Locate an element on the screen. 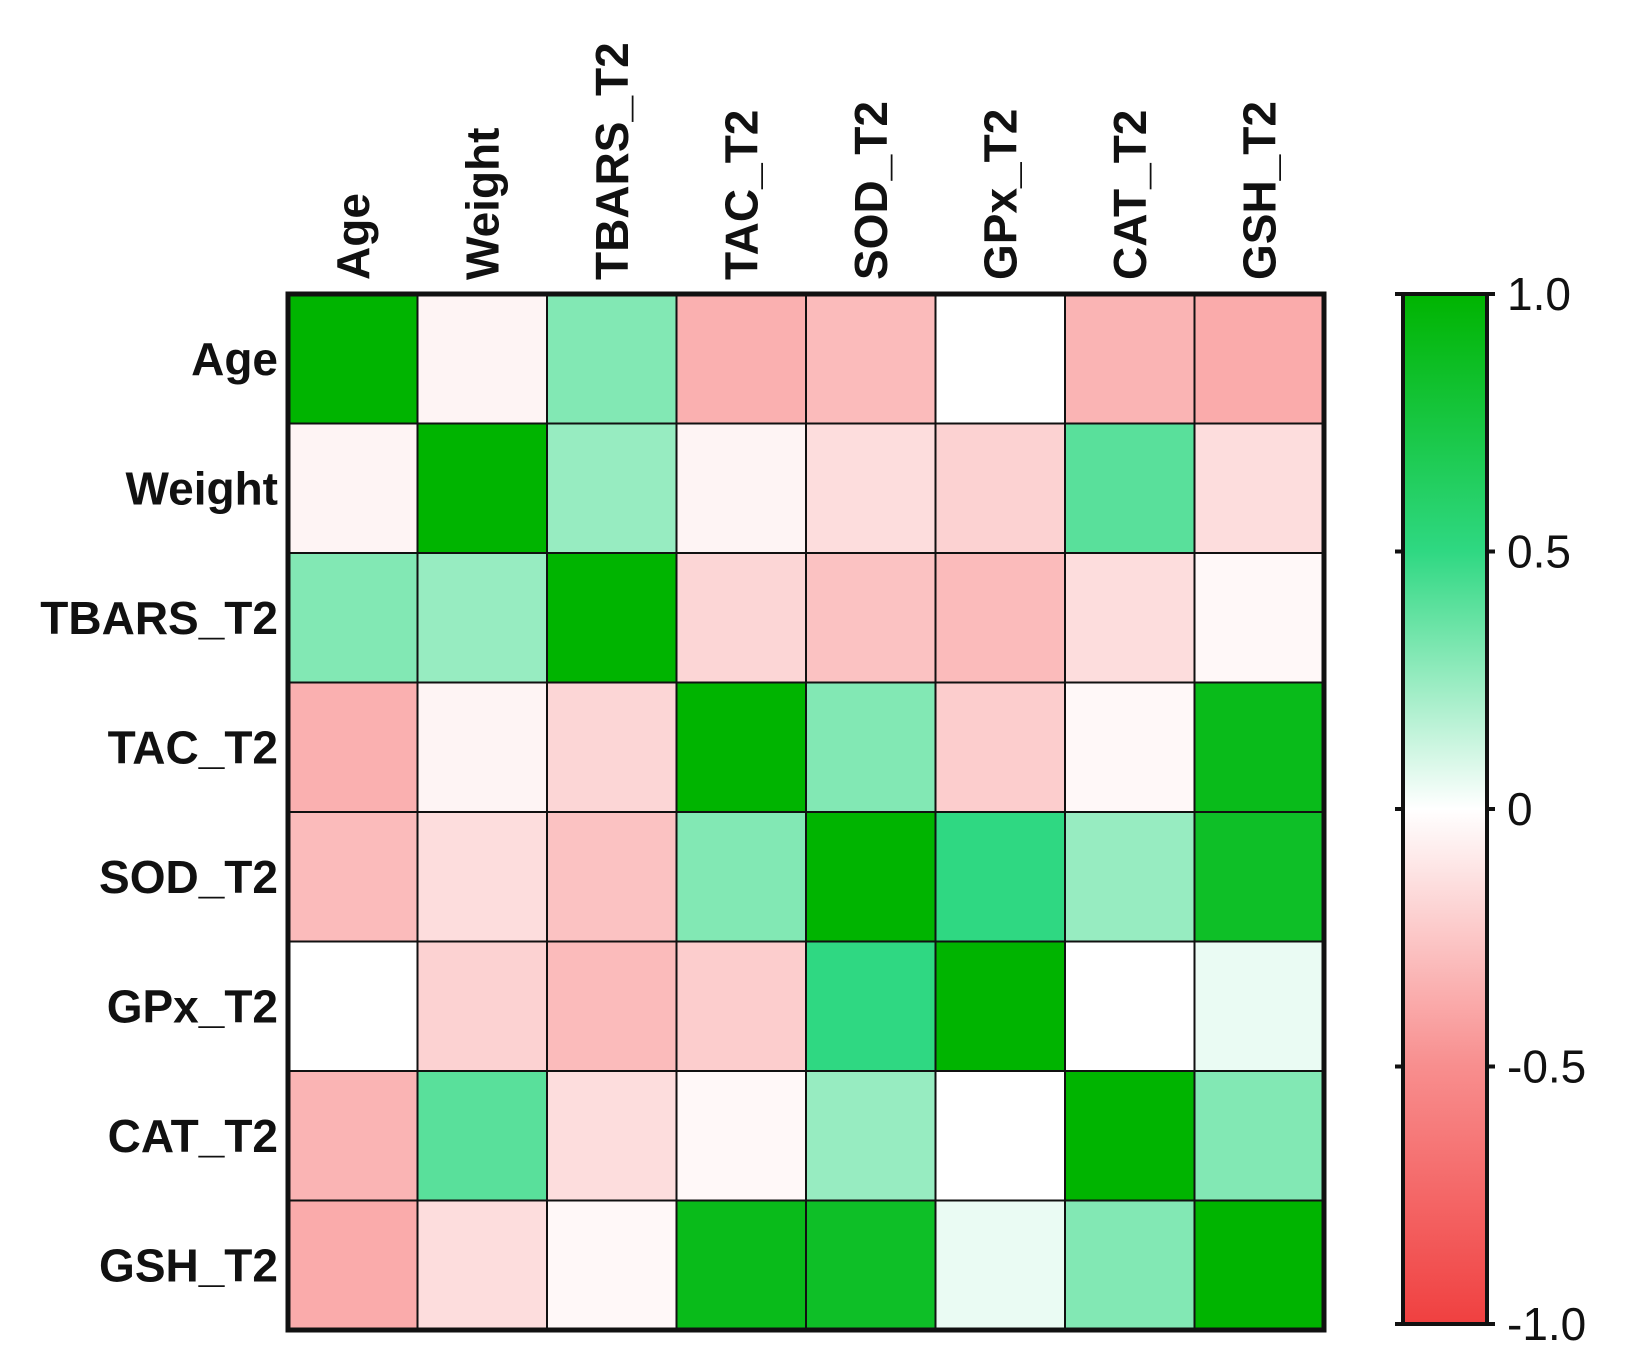 The image size is (1636, 1367). row-label-TAC_T2: TAC_T2 is located at coordinates (193, 747).